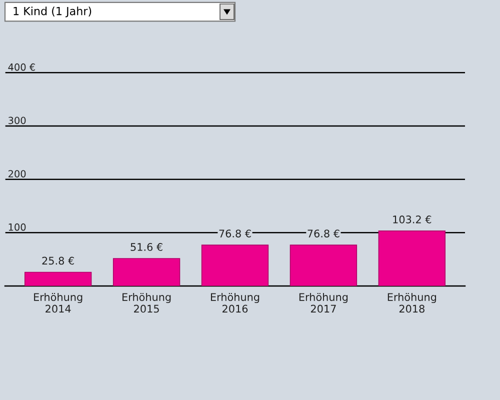  I want to click on x-tick-label: Erhöhung 2015, so click(146, 302).